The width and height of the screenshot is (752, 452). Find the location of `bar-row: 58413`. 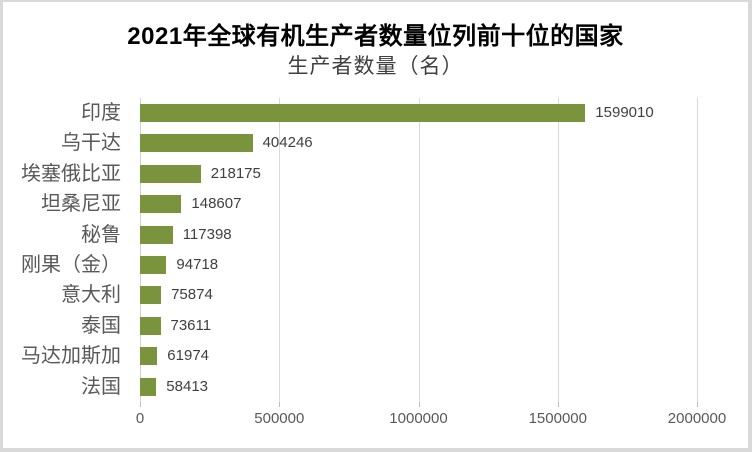

bar-row: 58413 is located at coordinates (418, 387).